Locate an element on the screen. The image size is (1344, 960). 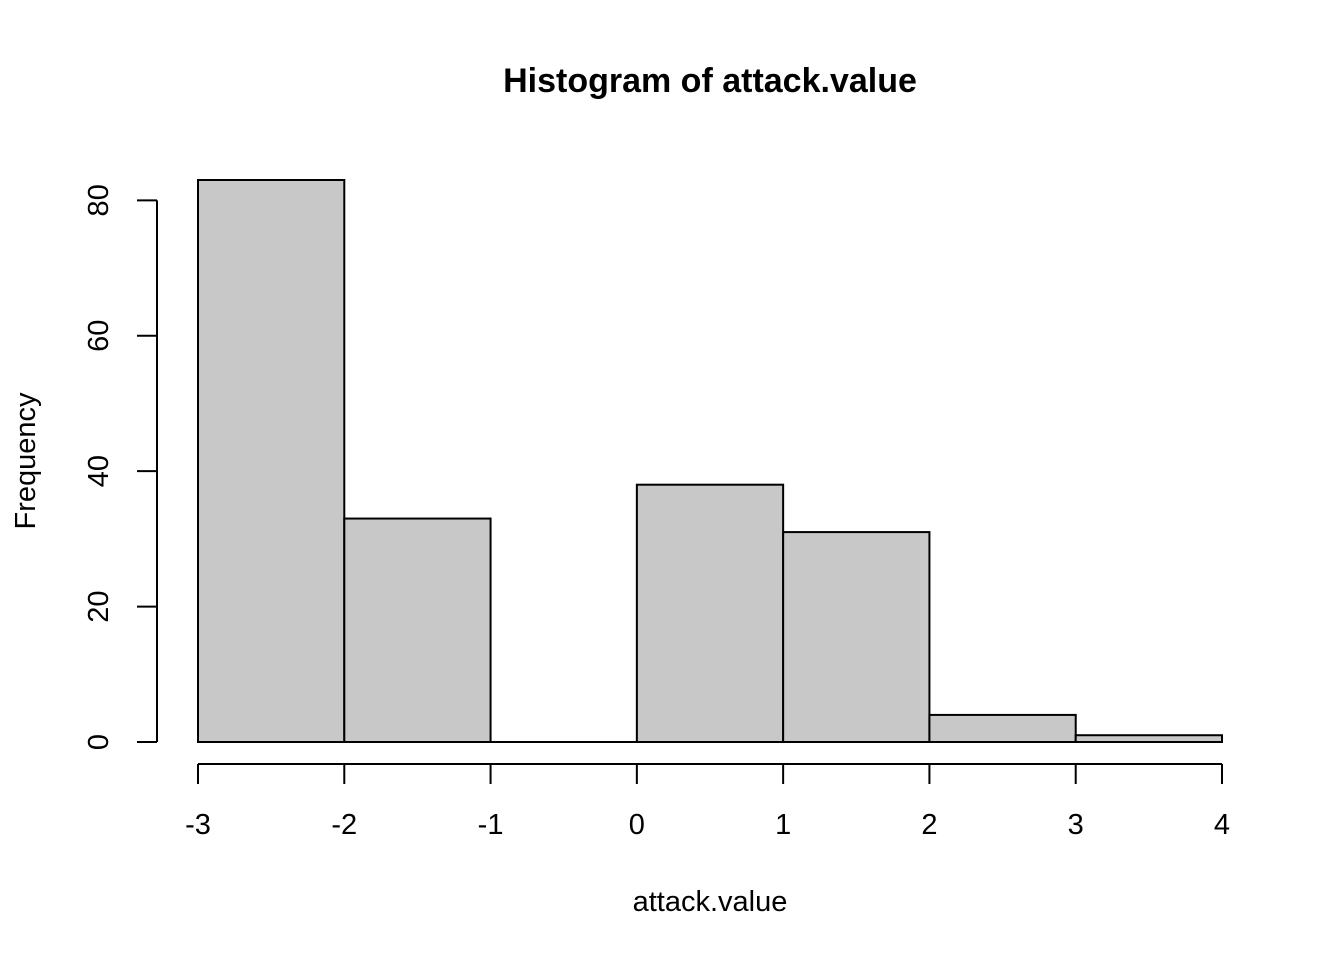
x-axis-label: attack.value is located at coordinates (710, 902).